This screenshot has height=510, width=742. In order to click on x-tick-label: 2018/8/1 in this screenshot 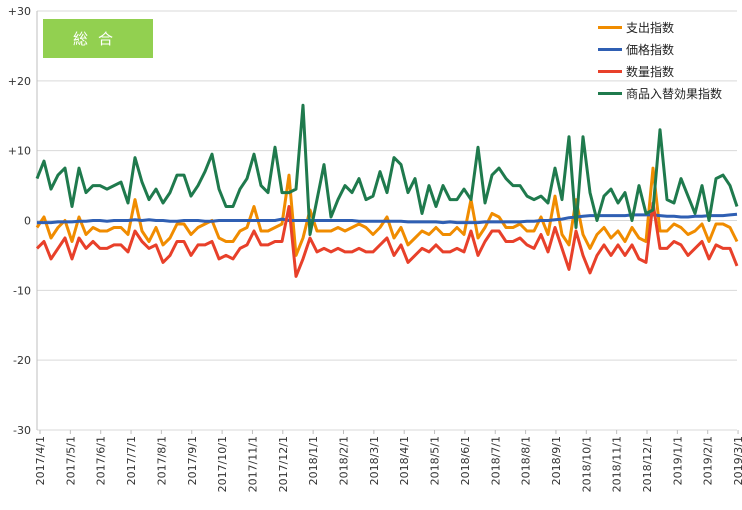, I will do `click(526, 460)`.